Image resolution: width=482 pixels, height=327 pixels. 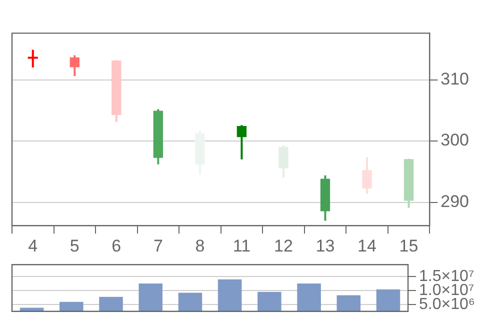 What do you see at coordinates (455, 140) in the screenshot?
I see `y-tick-label: 300` at bounding box center [455, 140].